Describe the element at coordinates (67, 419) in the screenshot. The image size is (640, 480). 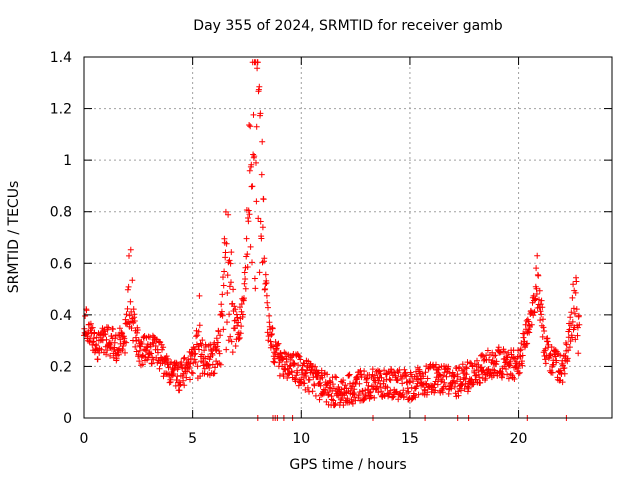
I see `y-tick-label: 0` at that location.